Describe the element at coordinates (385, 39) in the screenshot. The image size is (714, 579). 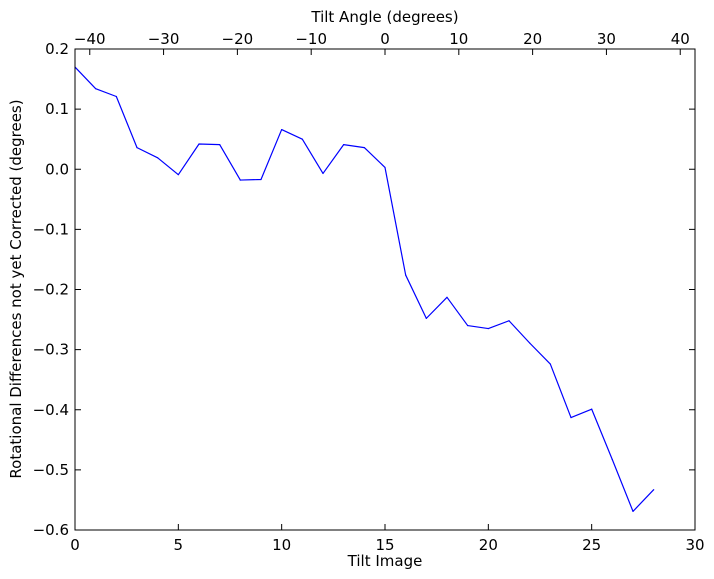
I see `top-x-tick-label: 0` at that location.